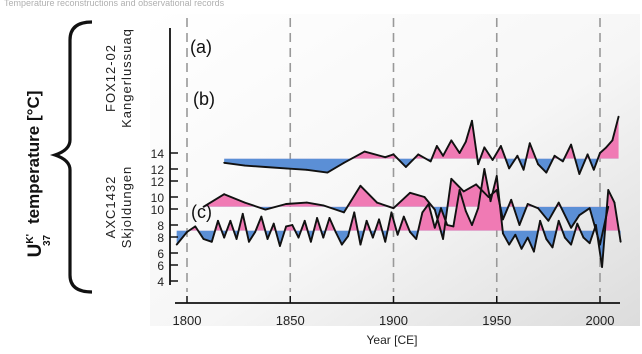  I want to click on series-0-fill-below, so click(433, 225).